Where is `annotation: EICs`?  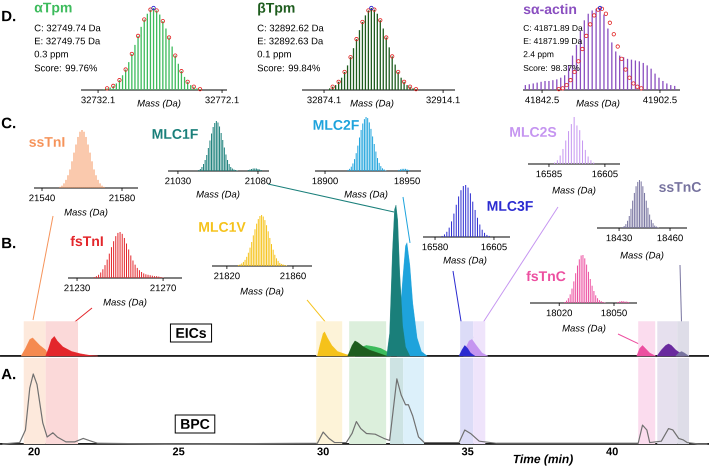 annotation: EICs is located at coordinates (191, 333).